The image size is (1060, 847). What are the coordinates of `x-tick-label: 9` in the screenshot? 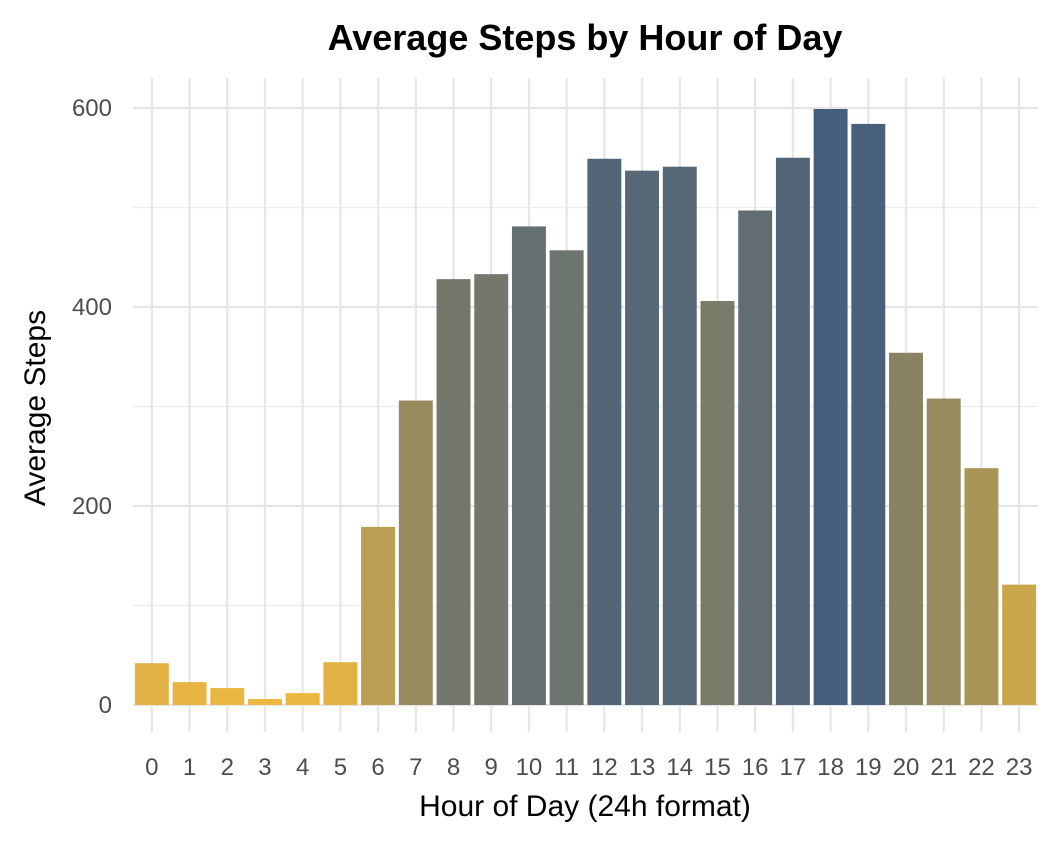 It's located at (491, 767).